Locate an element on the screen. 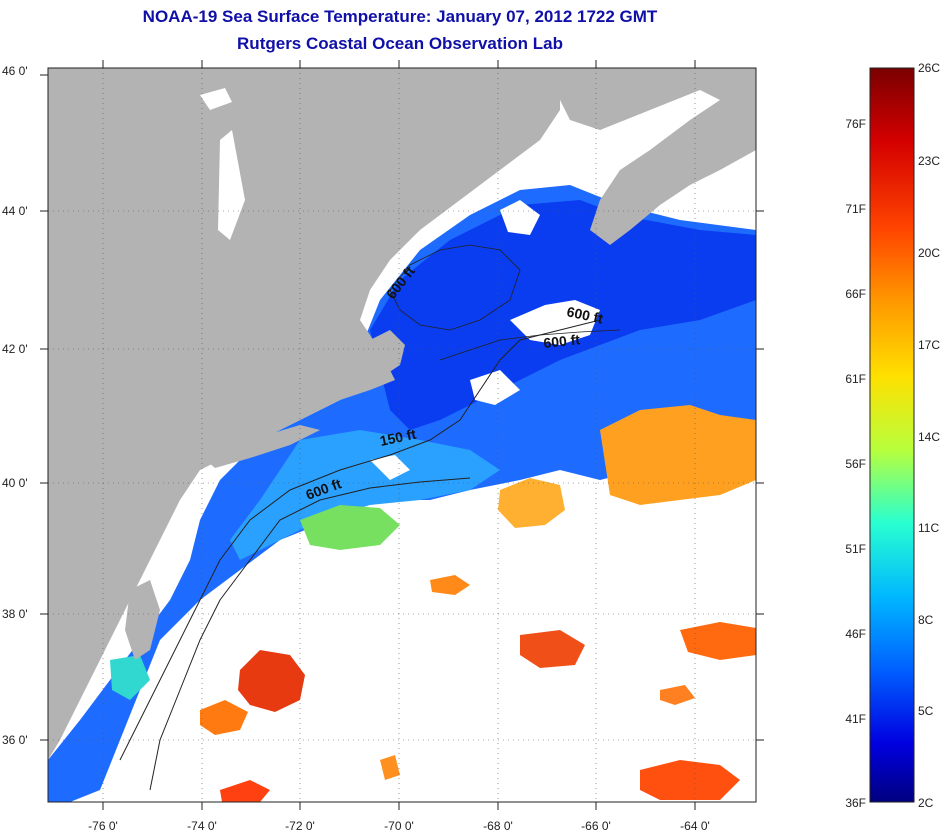 Image resolution: width=944 pixels, height=840 pixels. contour-label-ne: 600 ft is located at coordinates (584, 314).